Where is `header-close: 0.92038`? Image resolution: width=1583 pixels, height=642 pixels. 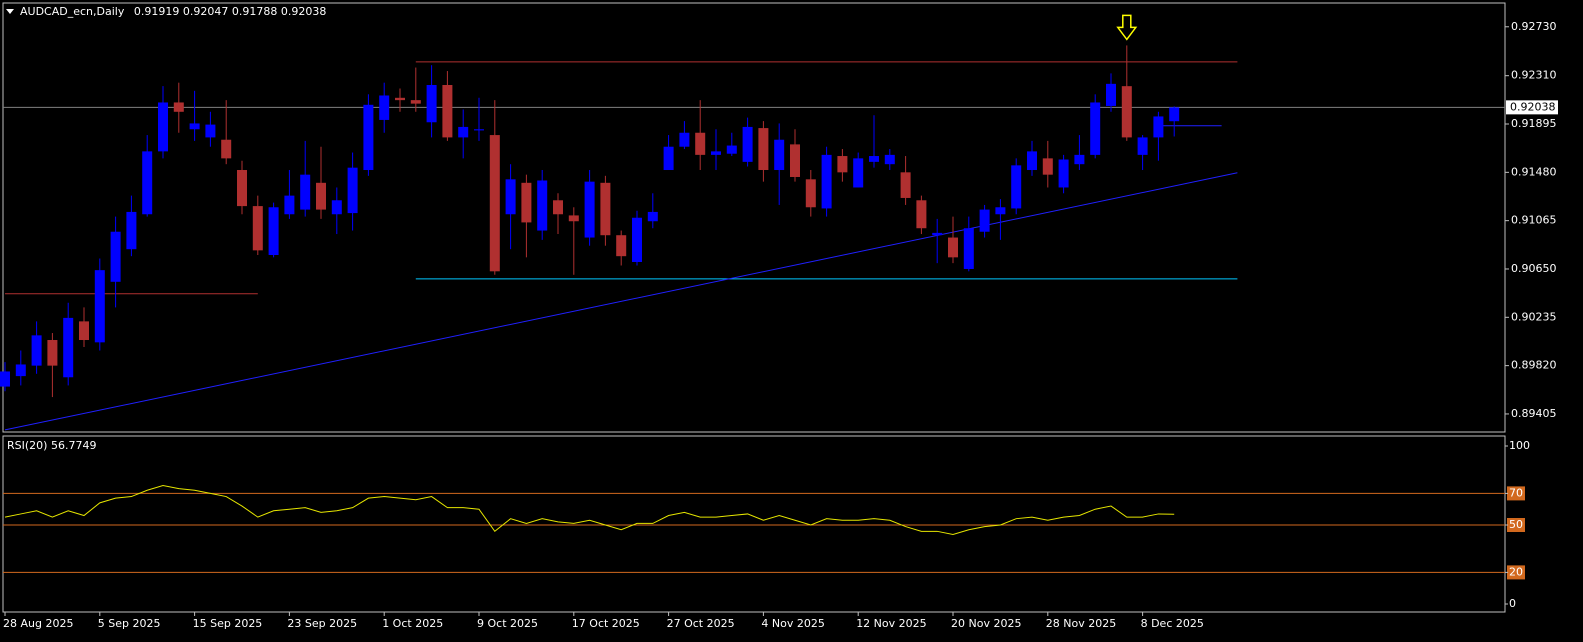 header-close: 0.92038 is located at coordinates (304, 11).